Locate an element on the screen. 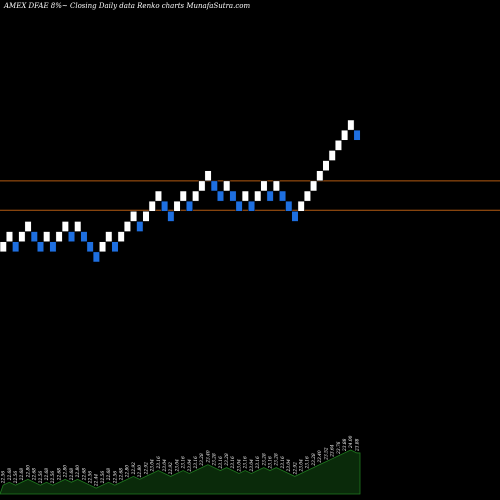 The image size is (500, 500). volume-label: 24.00 is located at coordinates (351, 442).